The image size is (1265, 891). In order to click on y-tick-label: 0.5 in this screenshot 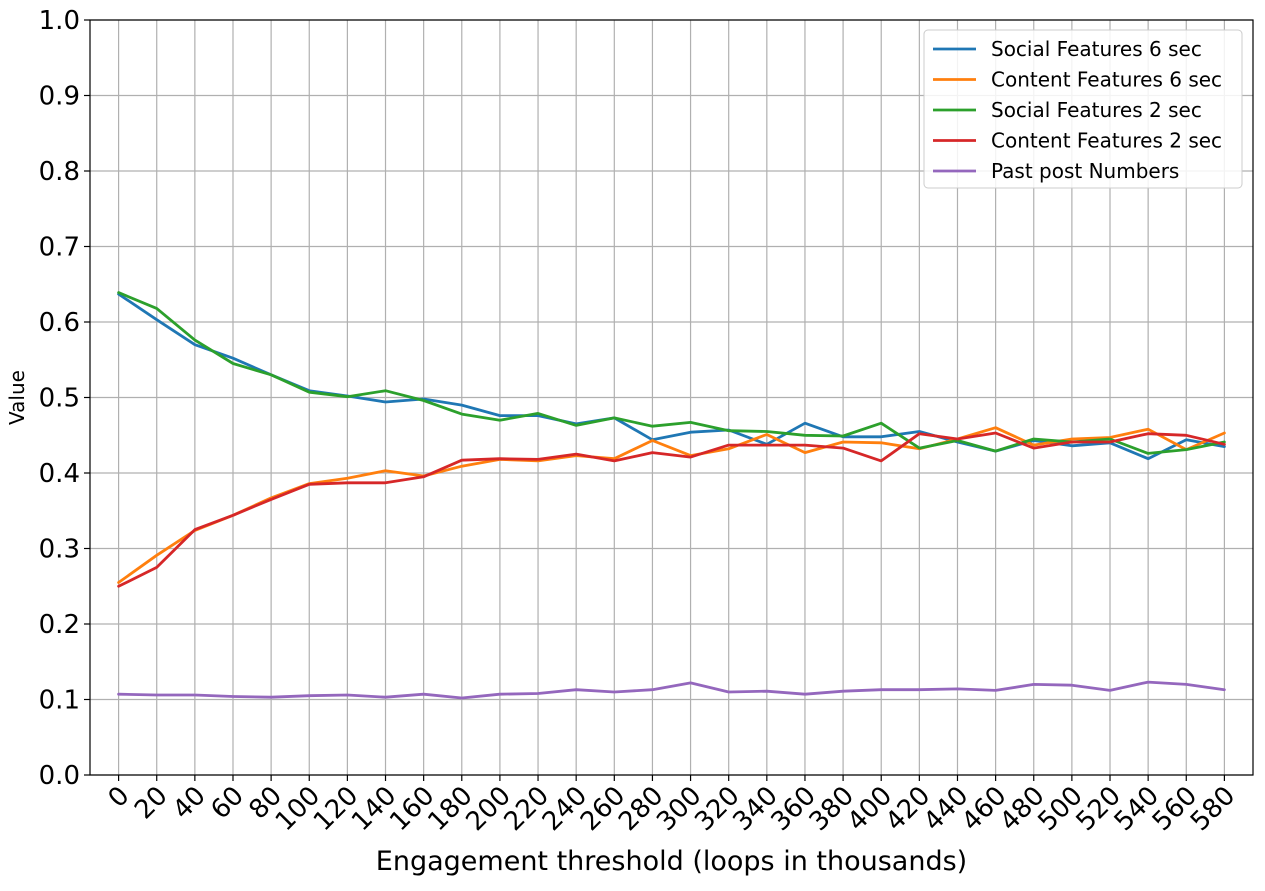, I will do `click(59, 399)`.